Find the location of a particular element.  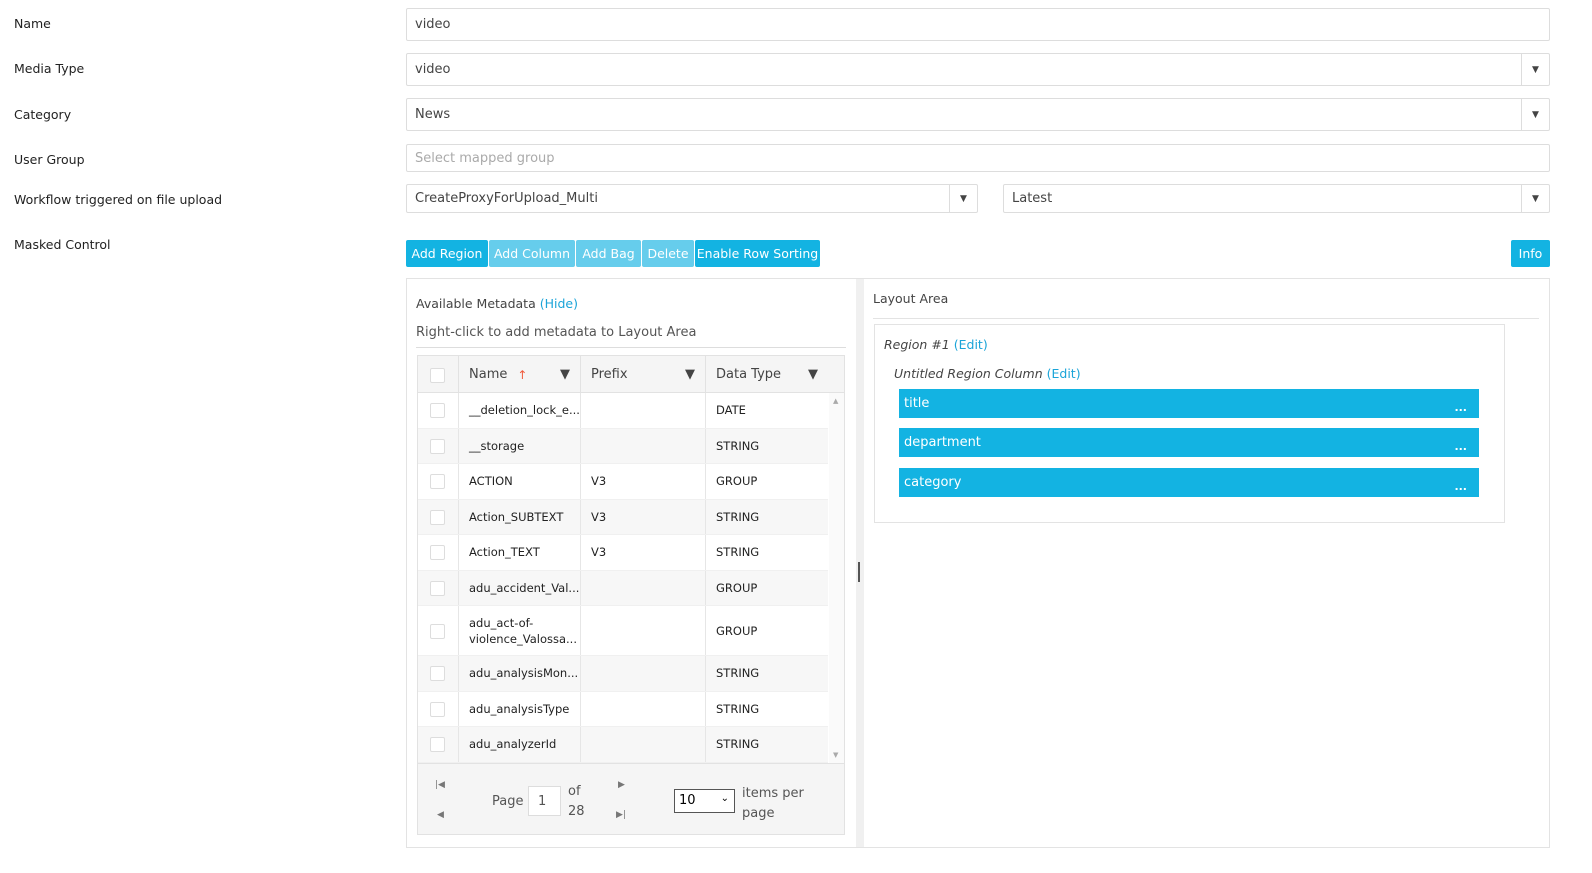

region-box is located at coordinates (1189, 423).